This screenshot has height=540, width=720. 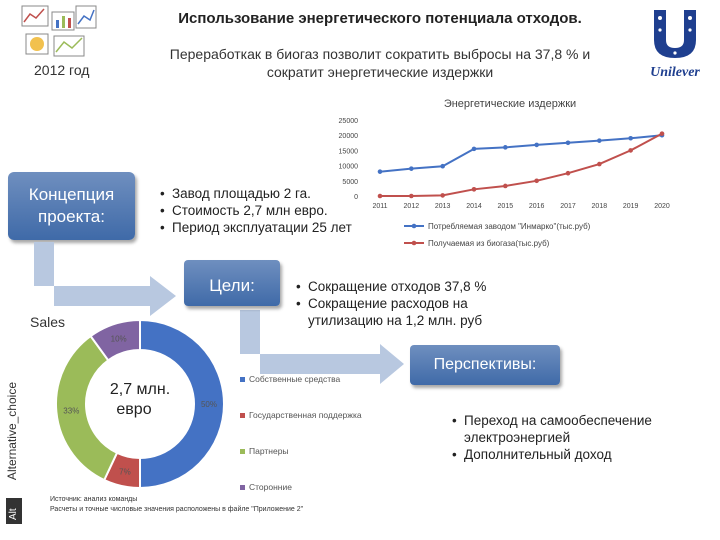 I want to click on unilever-logo: Unilever, so click(x=675, y=45).